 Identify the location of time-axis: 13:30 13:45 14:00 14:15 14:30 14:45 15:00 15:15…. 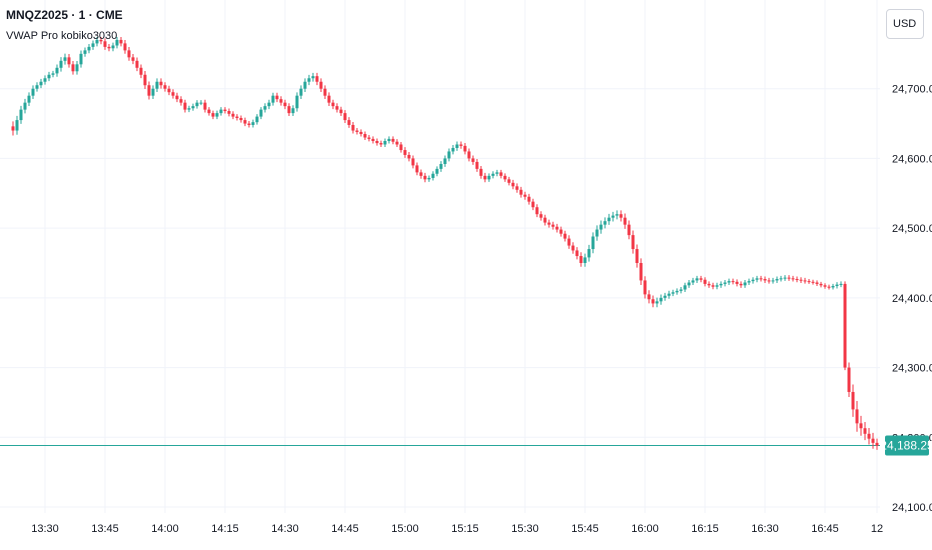
(457, 529).